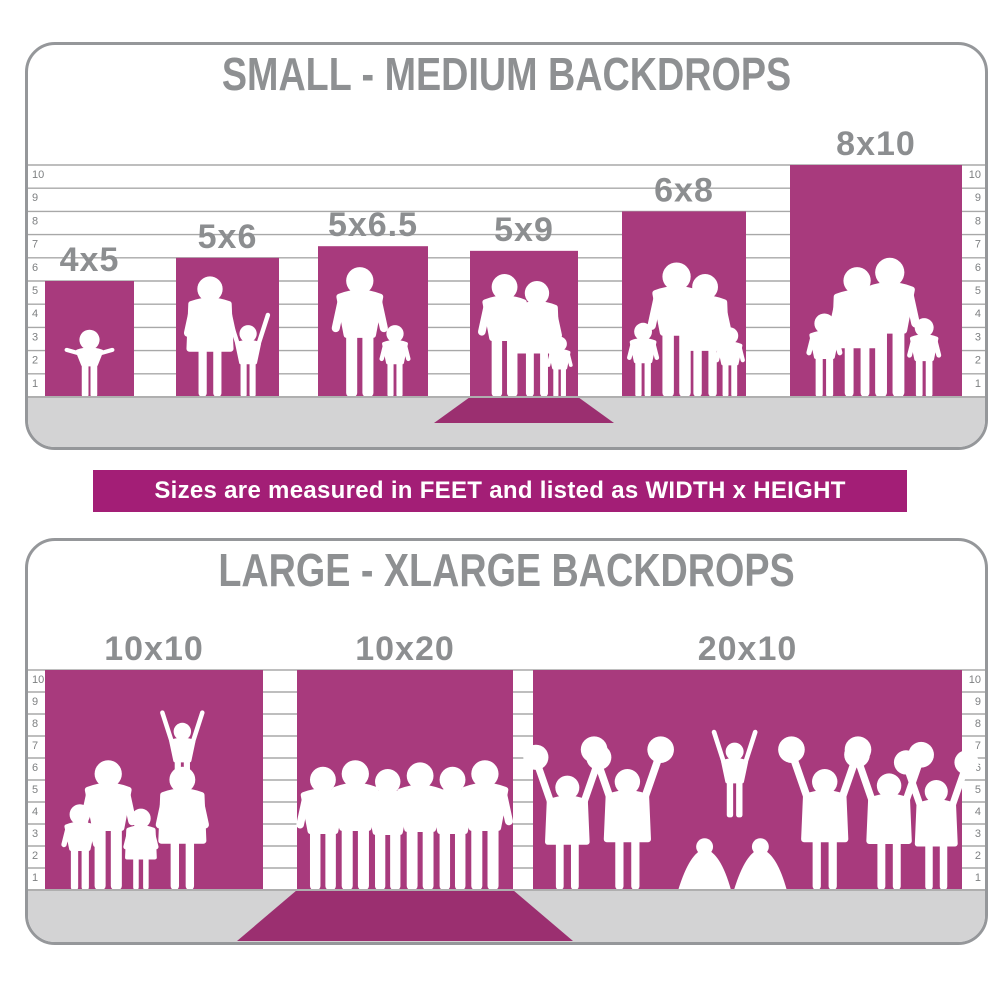 The height and width of the screenshot is (1000, 1000). Describe the element at coordinates (524, 230) in the screenshot. I see `size-label-5x9: 5x9` at that location.